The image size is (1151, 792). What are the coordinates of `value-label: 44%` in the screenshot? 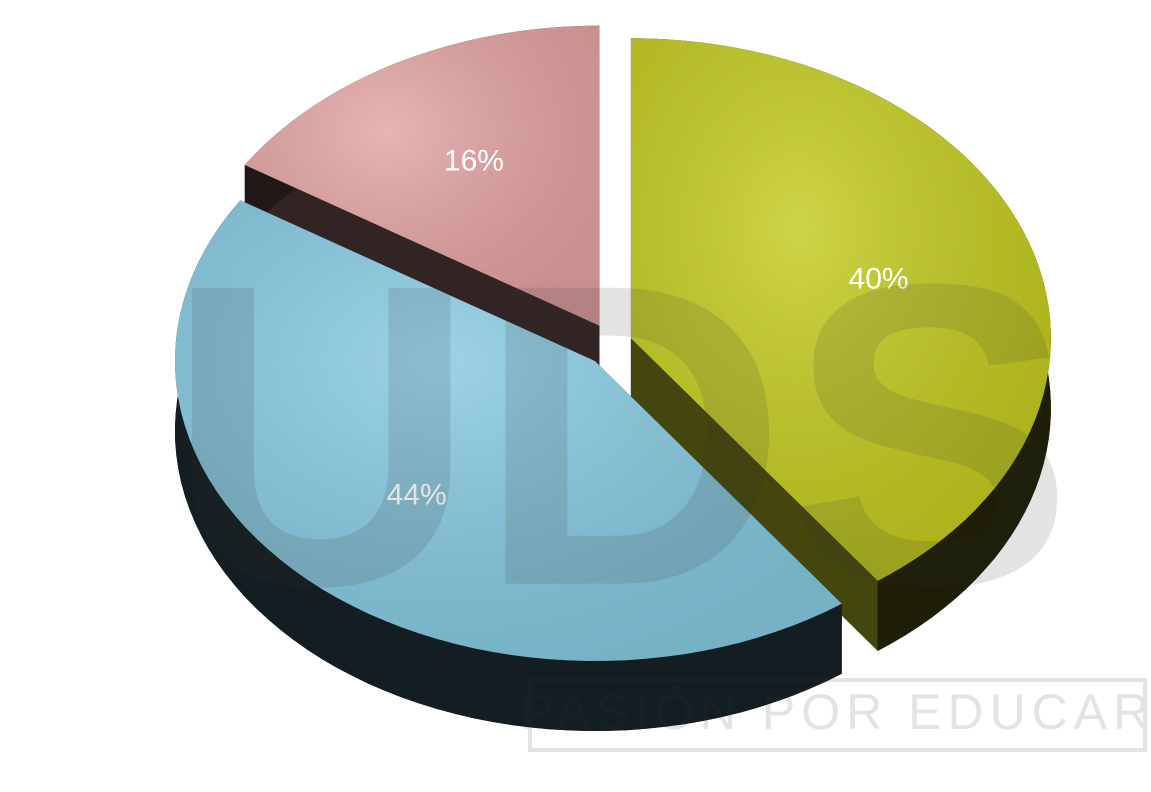 It's located at (417, 495).